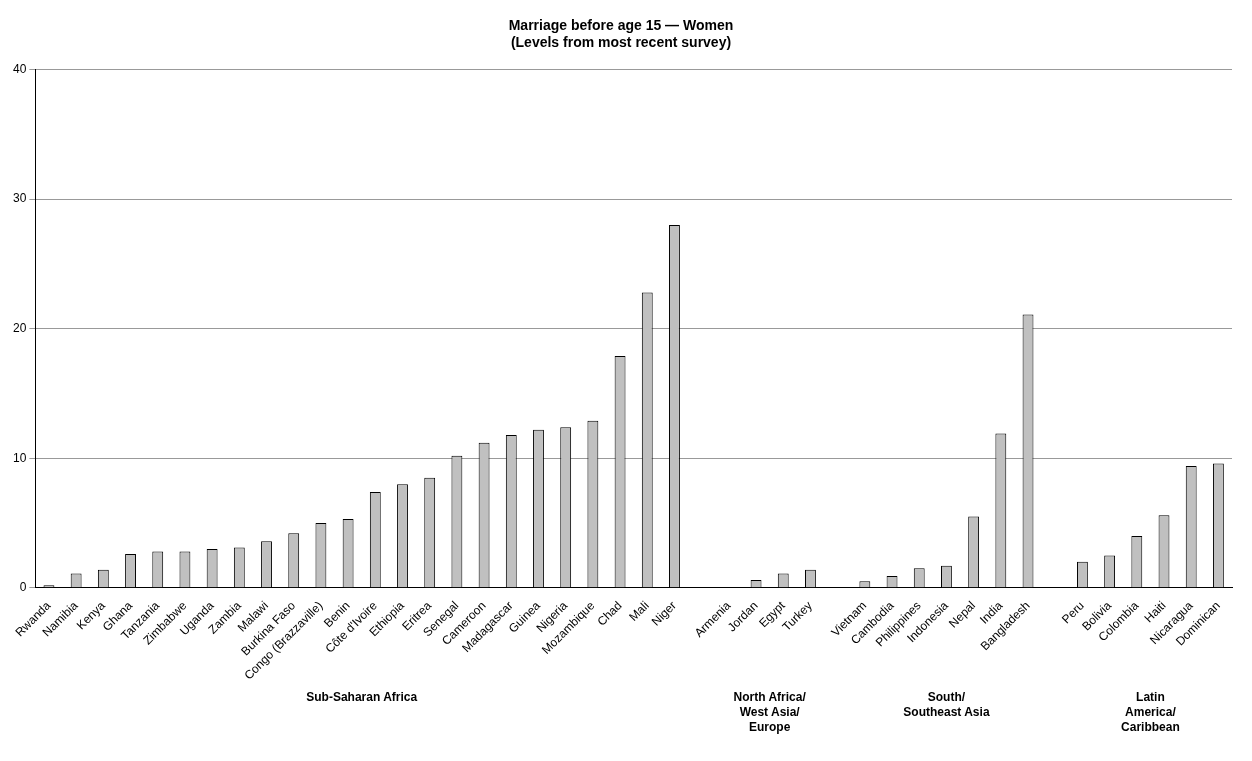 The image size is (1252, 761). What do you see at coordinates (362, 697) in the screenshot?
I see `text: Sub-Saharan Africa` at bounding box center [362, 697].